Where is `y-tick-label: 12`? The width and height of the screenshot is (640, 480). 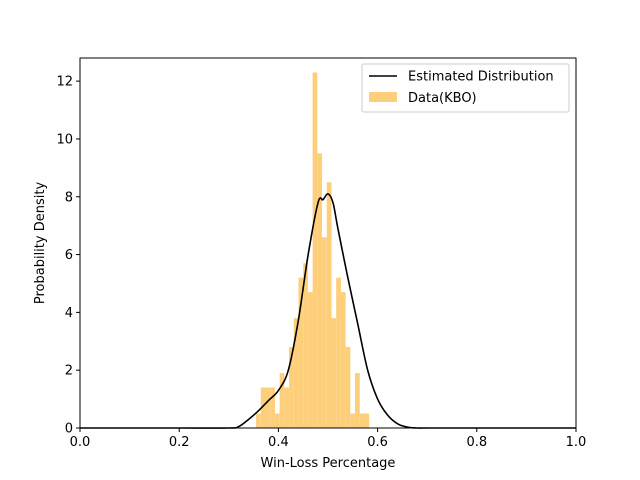
y-tick-label: 12 is located at coordinates (64, 82).